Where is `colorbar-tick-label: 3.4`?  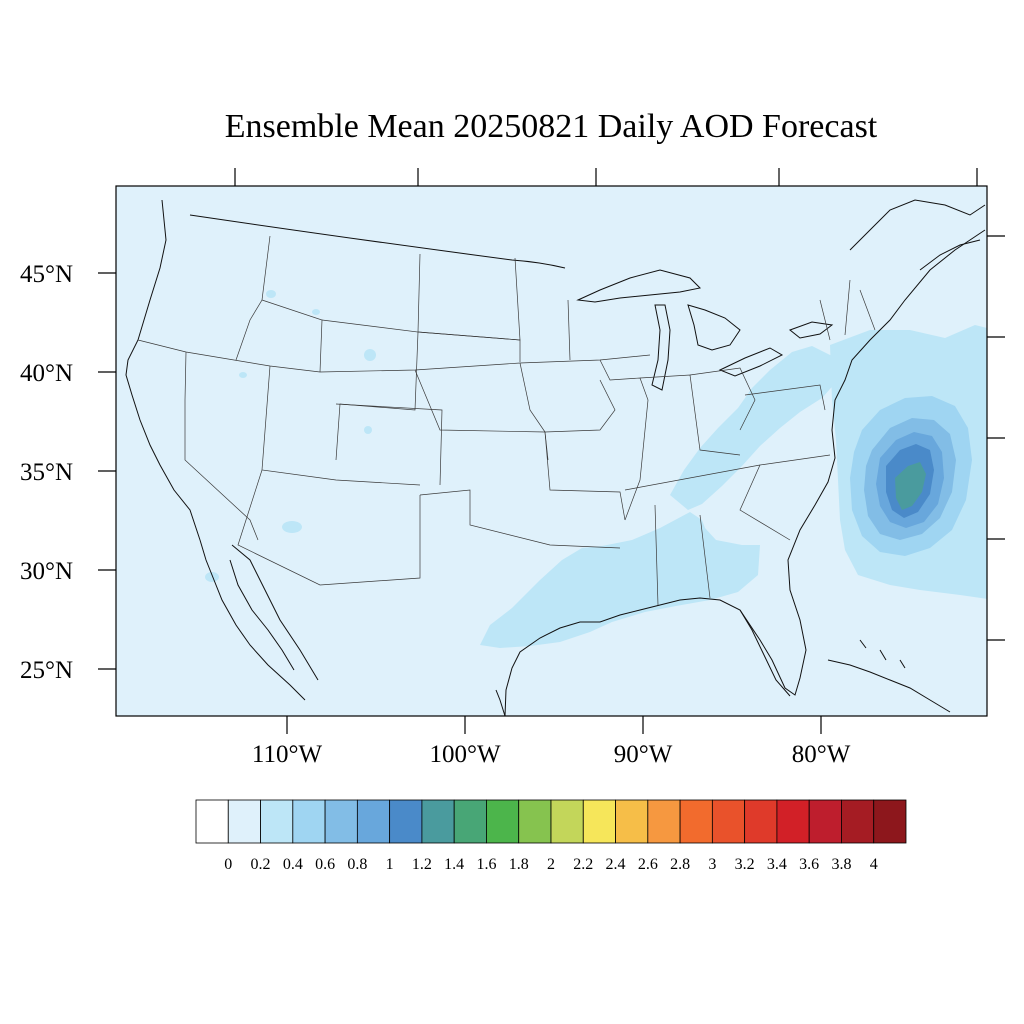
colorbar-tick-label: 3.4 is located at coordinates (777, 864).